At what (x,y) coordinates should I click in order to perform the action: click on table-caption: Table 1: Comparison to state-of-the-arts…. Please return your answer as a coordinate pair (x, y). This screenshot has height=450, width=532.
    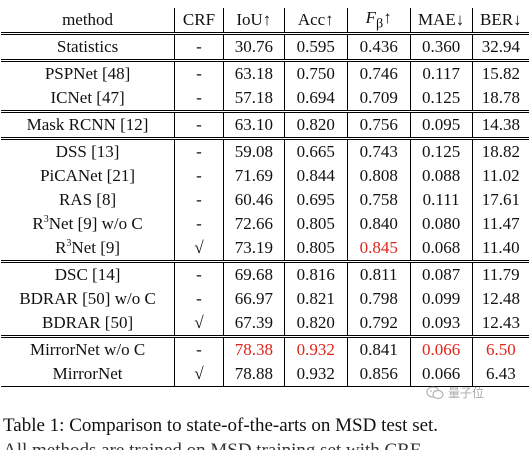
    Looking at the image, I should click on (221, 425).